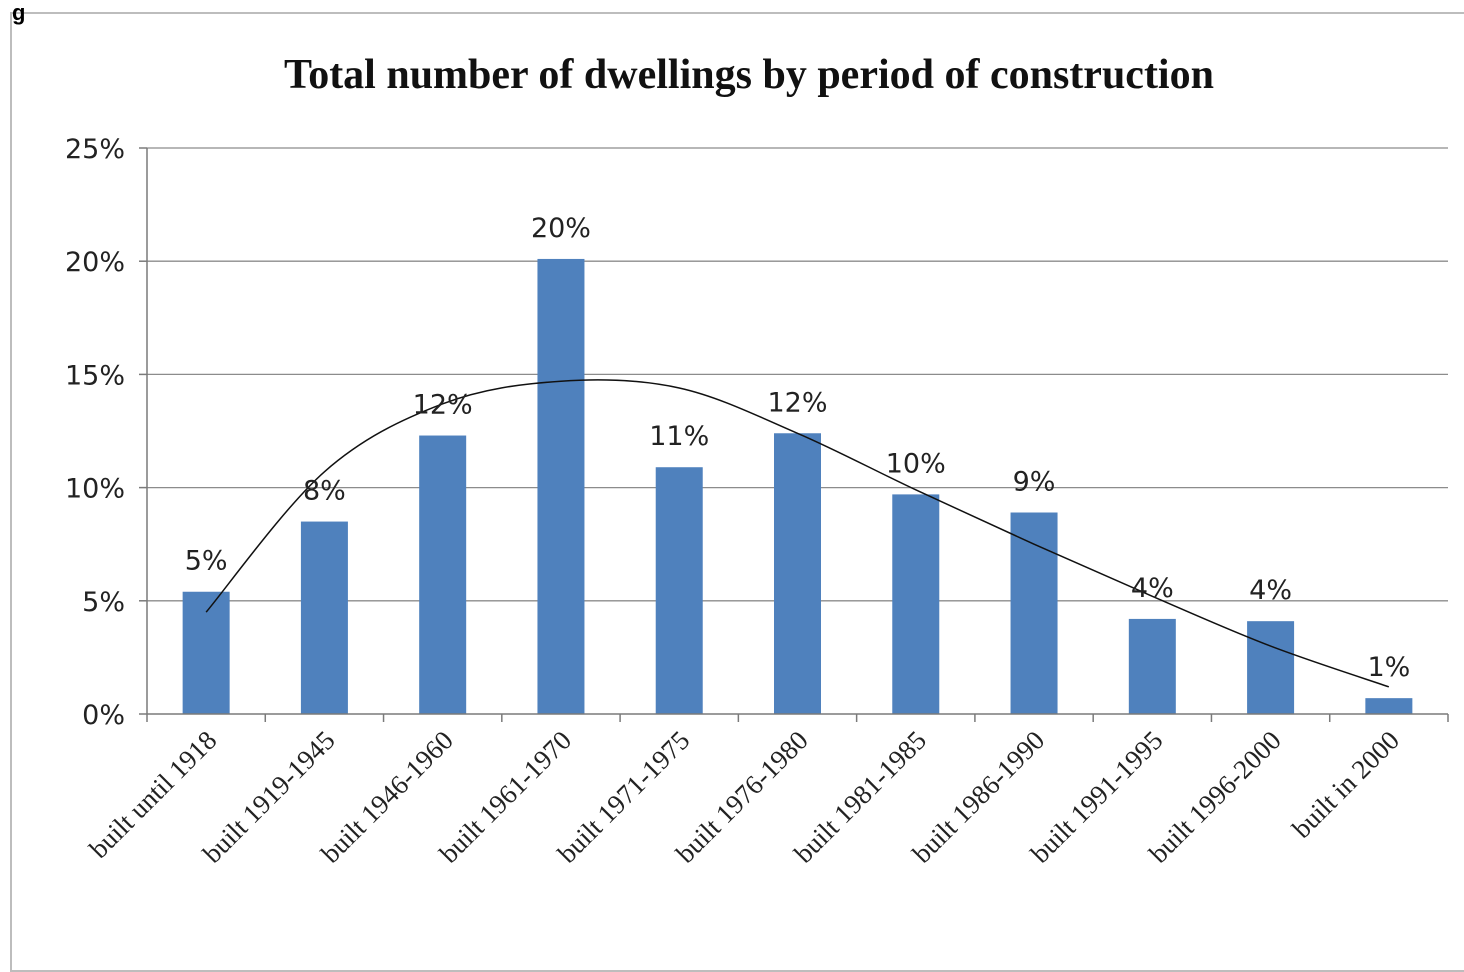 The image size is (1464, 972). What do you see at coordinates (206, 561) in the screenshot?
I see `data-label: 5%` at bounding box center [206, 561].